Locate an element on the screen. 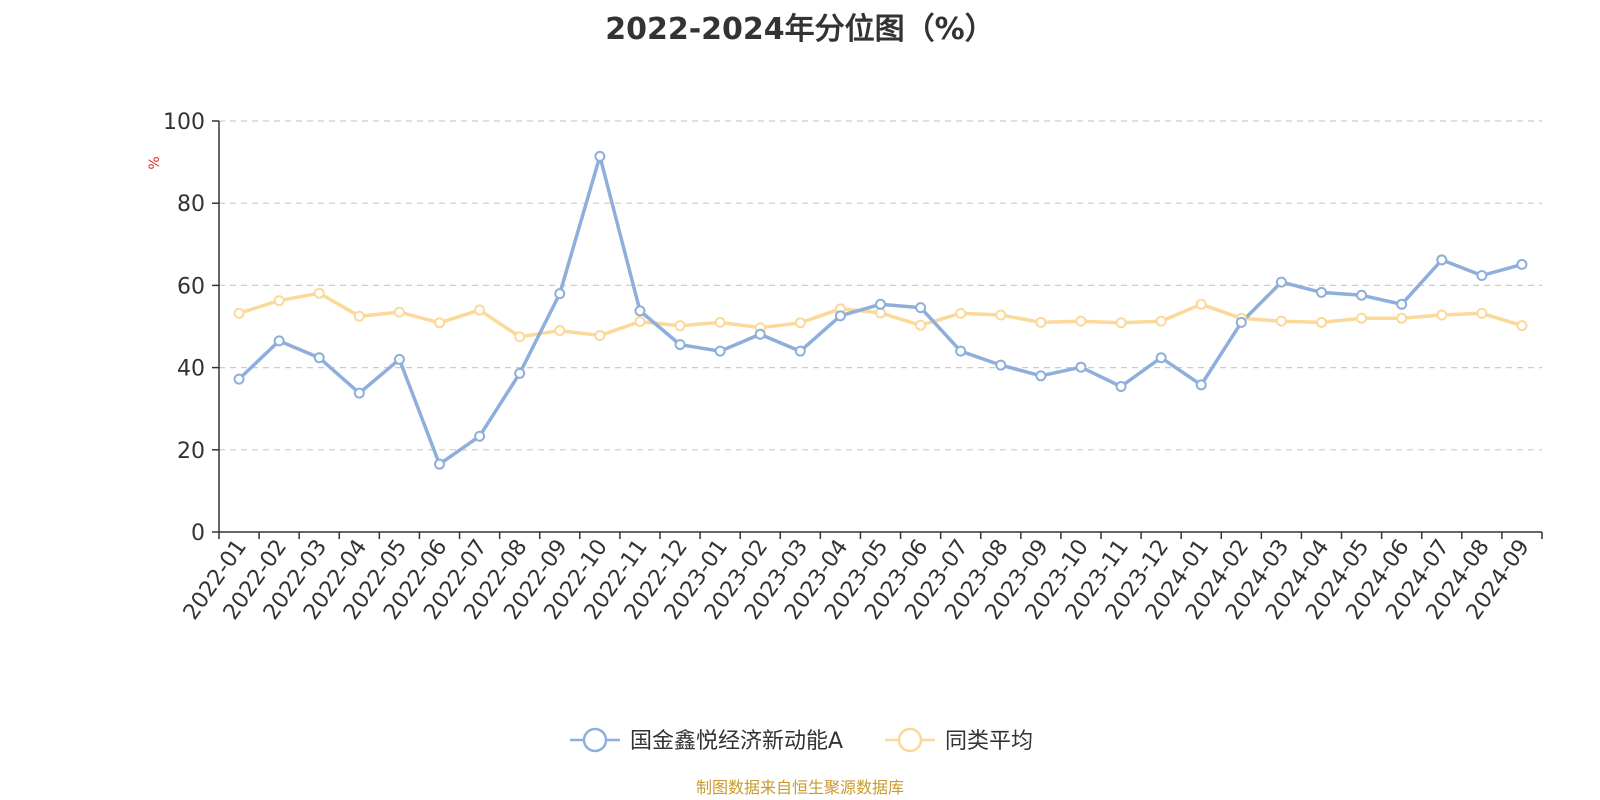 The image size is (1600, 800). legend: 国金鑫悦经济新动能A 同类平均 is located at coordinates (801, 740).